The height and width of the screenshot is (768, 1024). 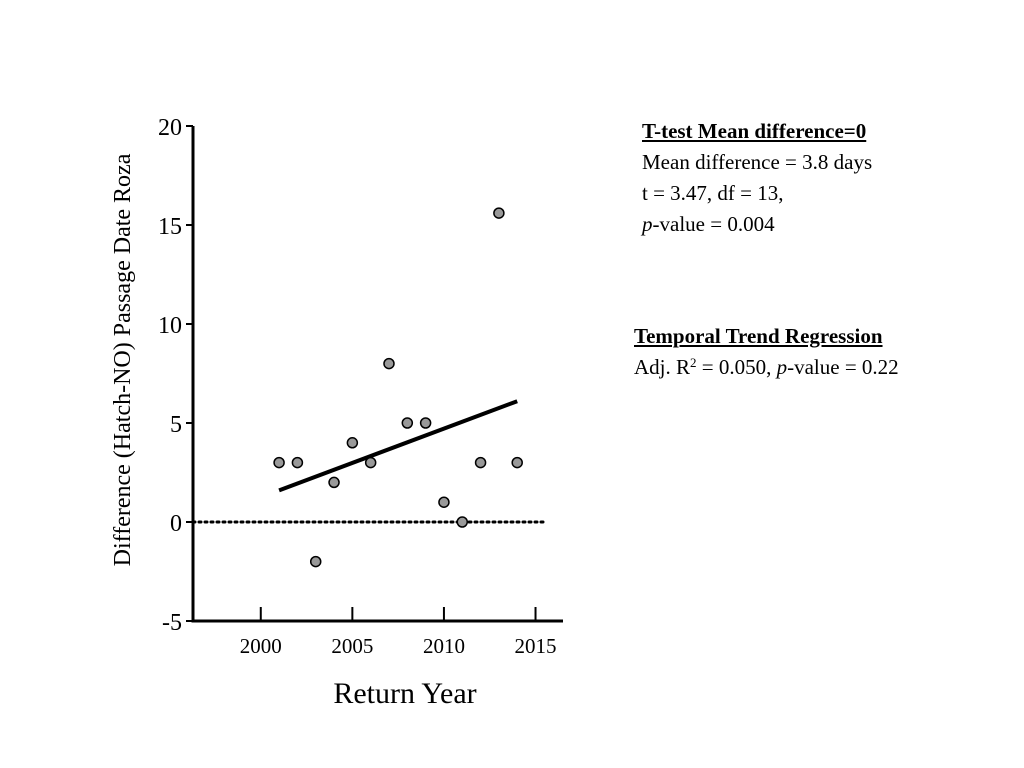 What do you see at coordinates (170, 326) in the screenshot?
I see `y-tick-label: 10` at bounding box center [170, 326].